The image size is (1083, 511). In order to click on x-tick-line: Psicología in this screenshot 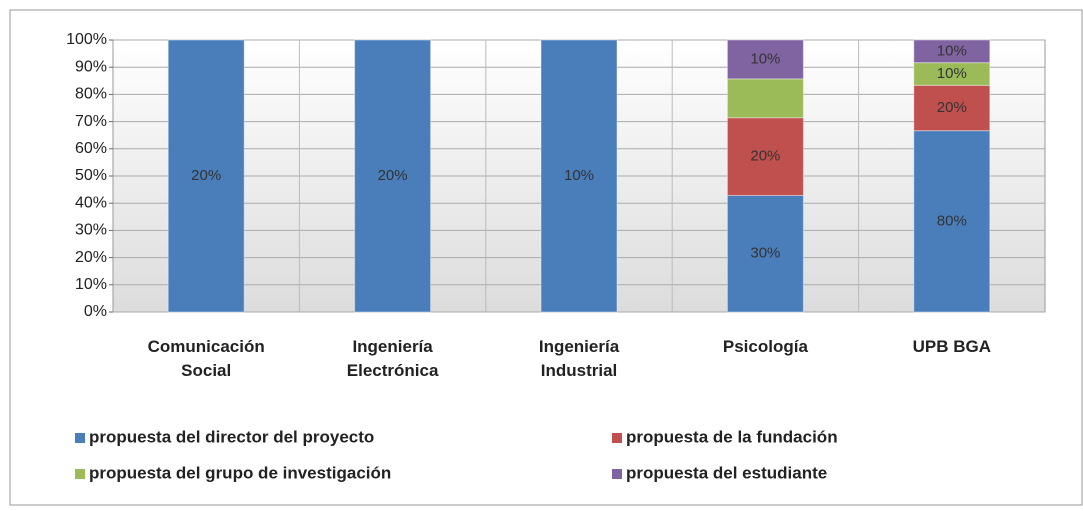, I will do `click(766, 346)`.